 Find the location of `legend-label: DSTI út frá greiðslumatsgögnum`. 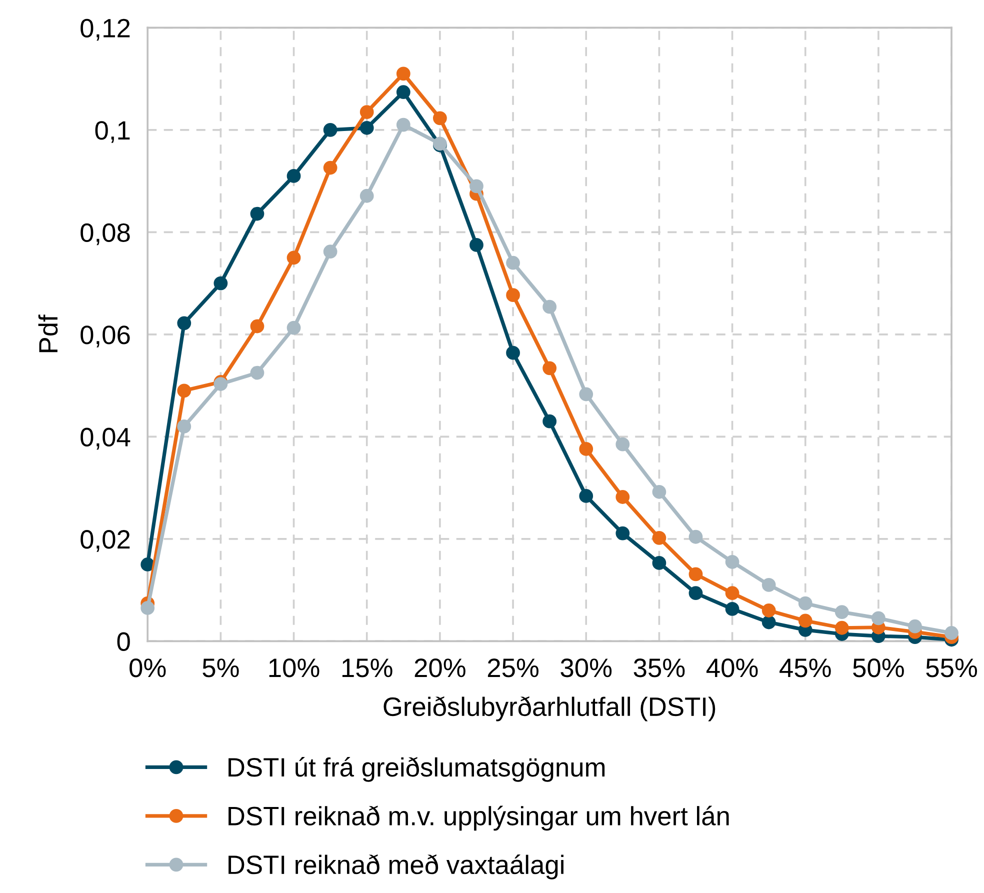

legend-label: DSTI út frá greiðslumatsgögnum is located at coordinates (416, 769).